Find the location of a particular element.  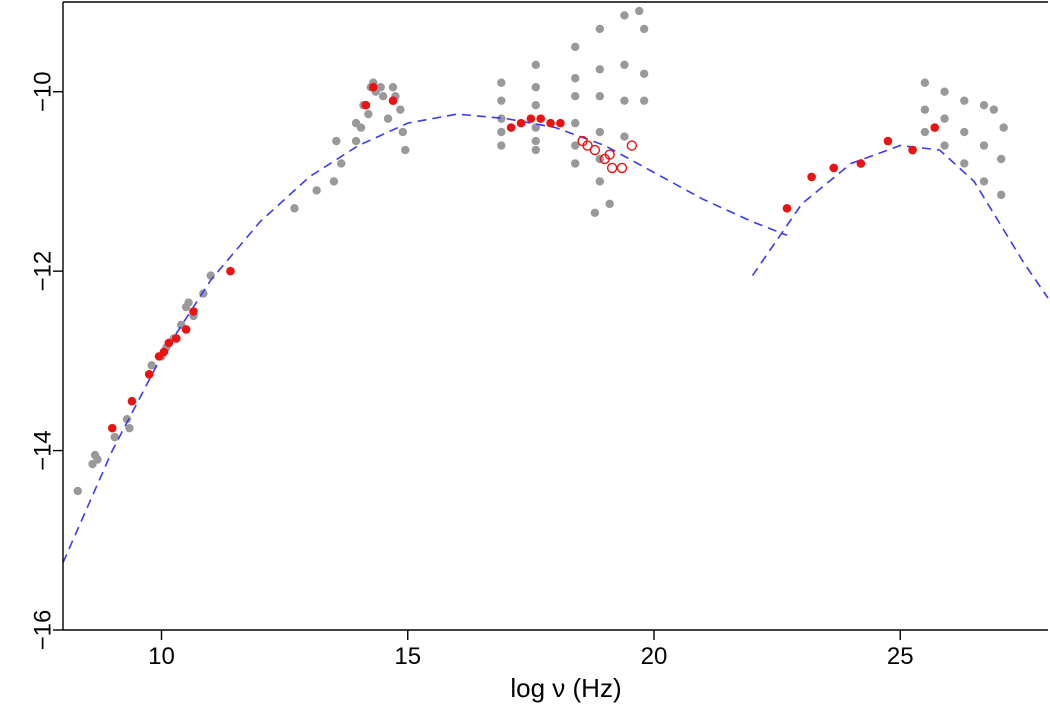

y-tick-label: −16 is located at coordinates (42, 630).